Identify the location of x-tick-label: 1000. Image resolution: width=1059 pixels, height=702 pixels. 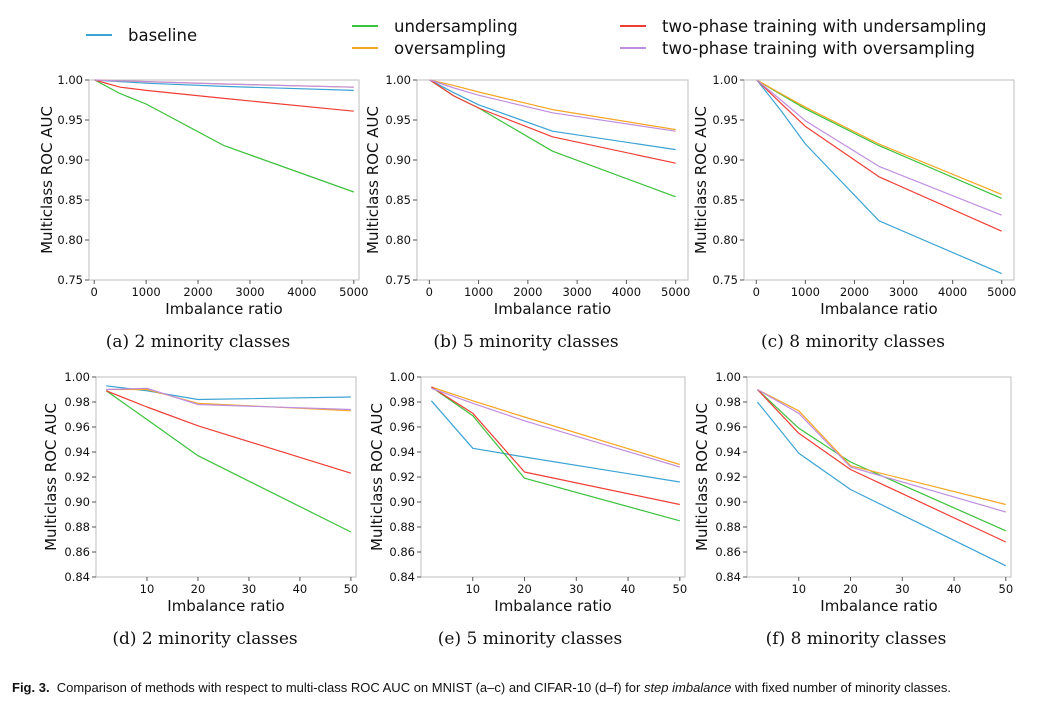
(145, 292).